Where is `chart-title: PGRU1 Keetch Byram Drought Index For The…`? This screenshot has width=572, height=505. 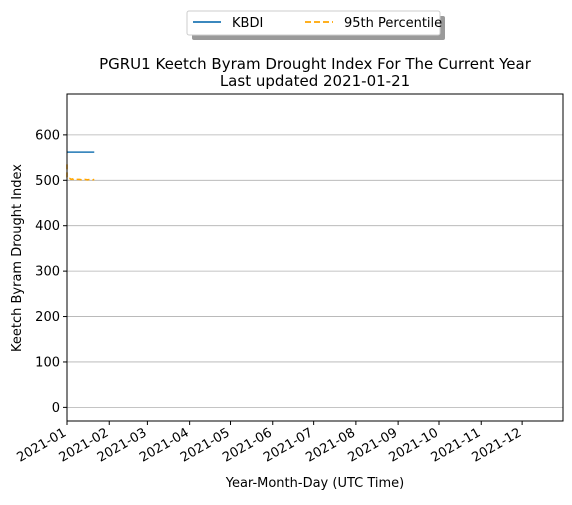
chart-title: PGRU1 Keetch Byram Drought Index For The… is located at coordinates (315, 64).